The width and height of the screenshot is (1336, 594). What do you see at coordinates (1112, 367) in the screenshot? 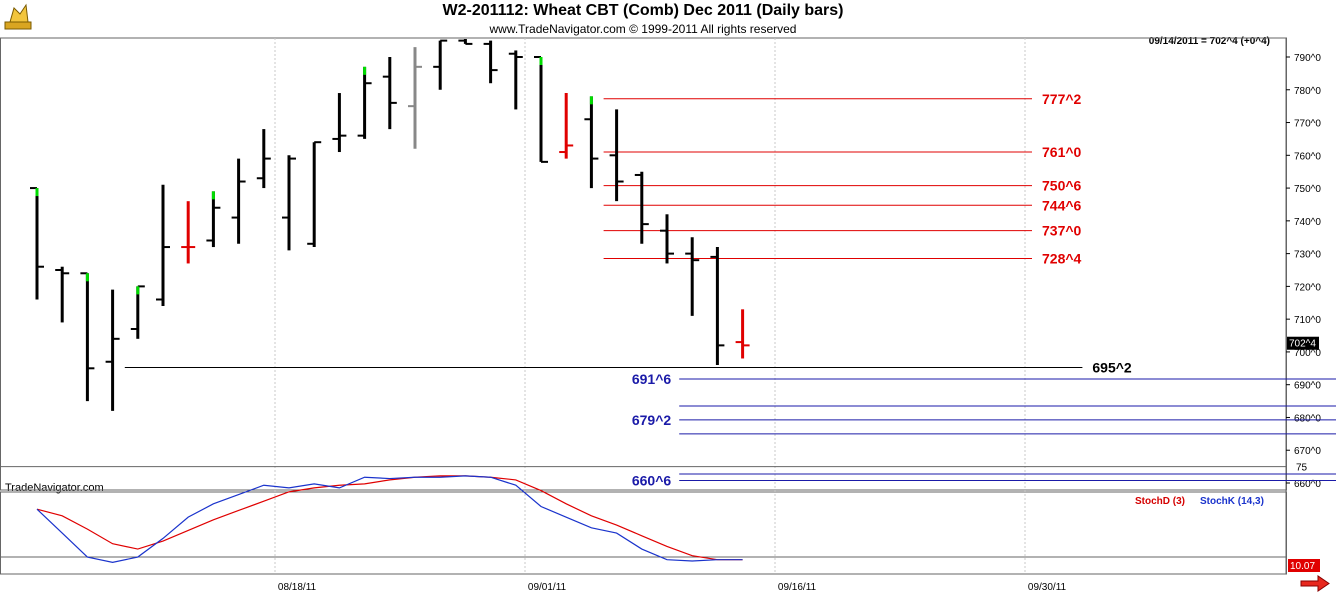
I see `level-label: 695^2` at bounding box center [1112, 367].